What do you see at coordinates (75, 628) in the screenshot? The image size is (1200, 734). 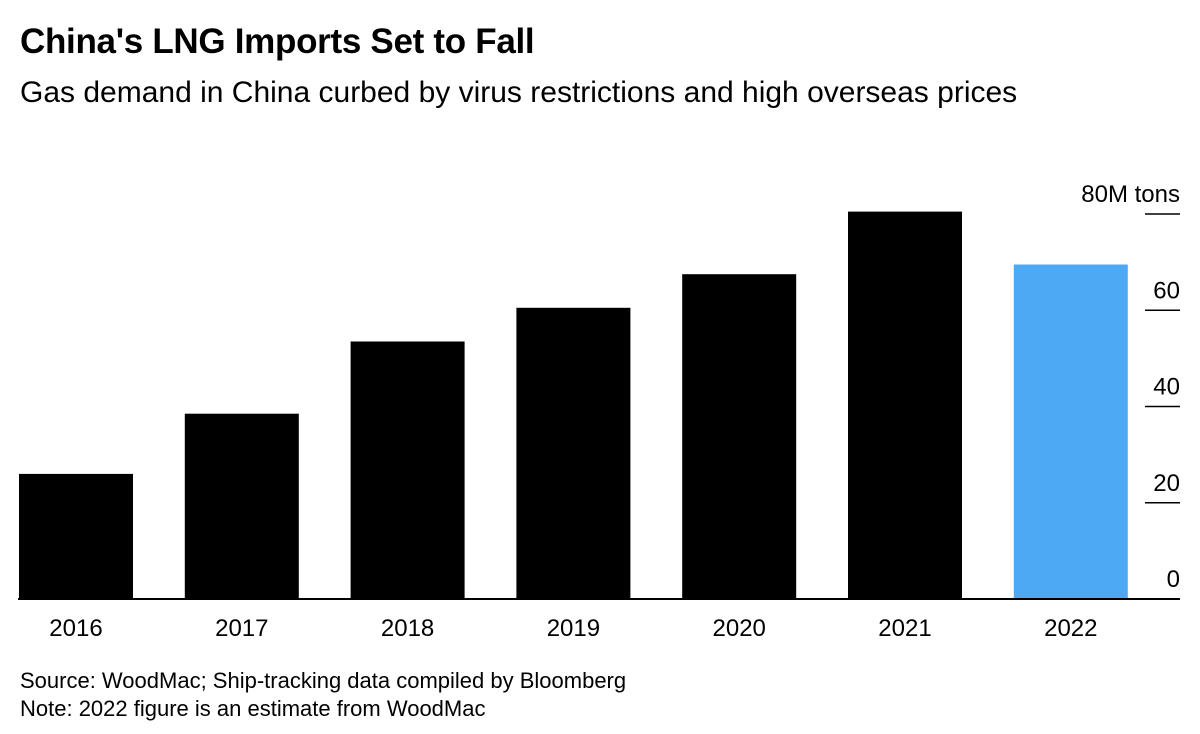 I see `x-tick-label-2016: 2016` at bounding box center [75, 628].